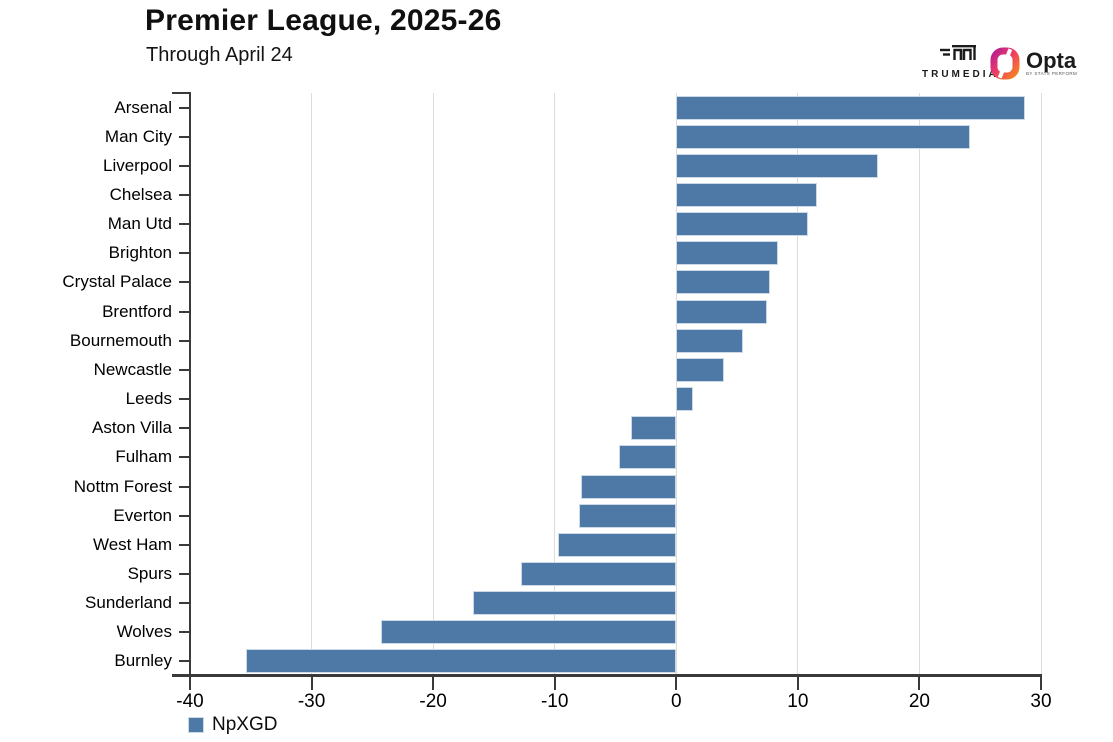 This screenshot has height=742, width=1113. I want to click on x-axis-label: 0, so click(676, 701).